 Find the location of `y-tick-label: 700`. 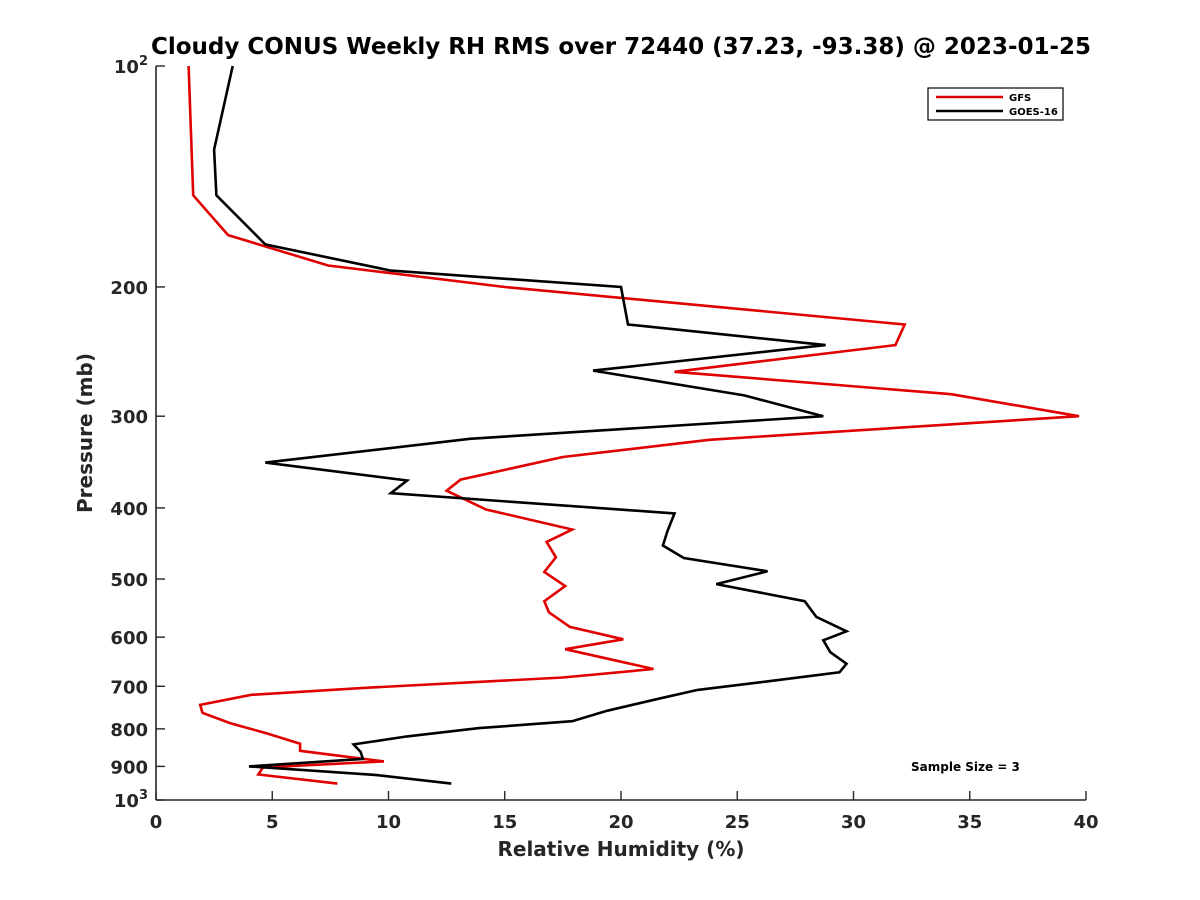

y-tick-label: 700 is located at coordinates (129, 687).